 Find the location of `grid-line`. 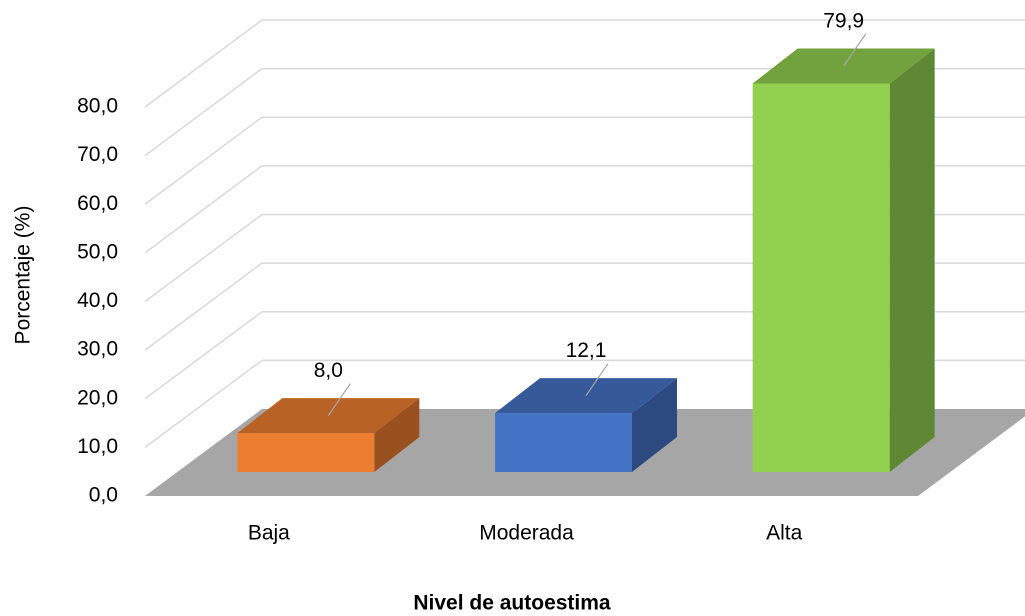

grid-line is located at coordinates (584, 63).